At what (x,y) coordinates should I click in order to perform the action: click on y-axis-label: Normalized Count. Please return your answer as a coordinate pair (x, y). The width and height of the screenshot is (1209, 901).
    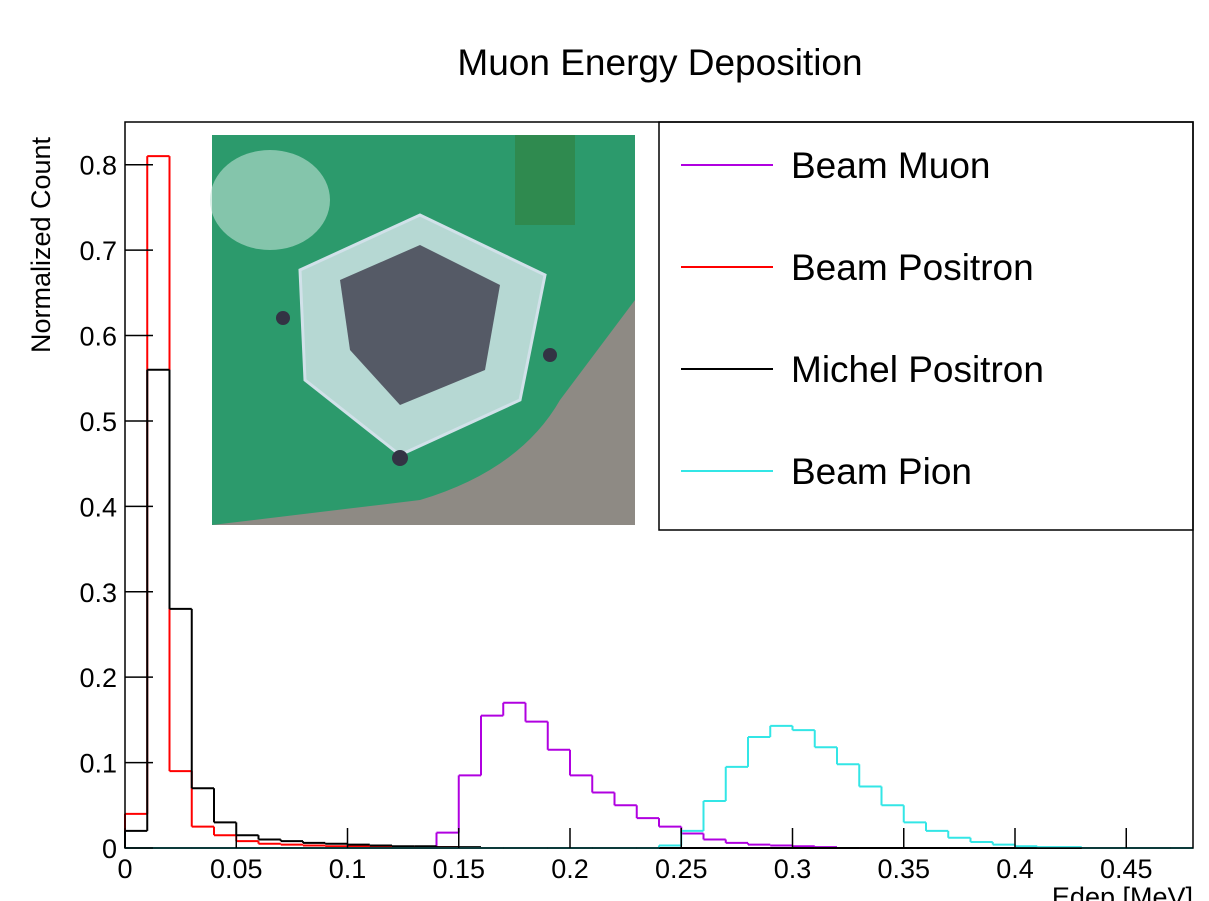
    Looking at the image, I should click on (41, 244).